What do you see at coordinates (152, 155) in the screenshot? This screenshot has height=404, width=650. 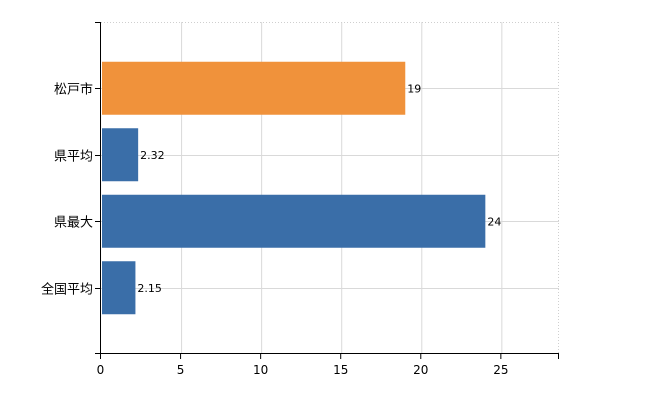 I see `bar-value-label-1: 2.32` at bounding box center [152, 155].